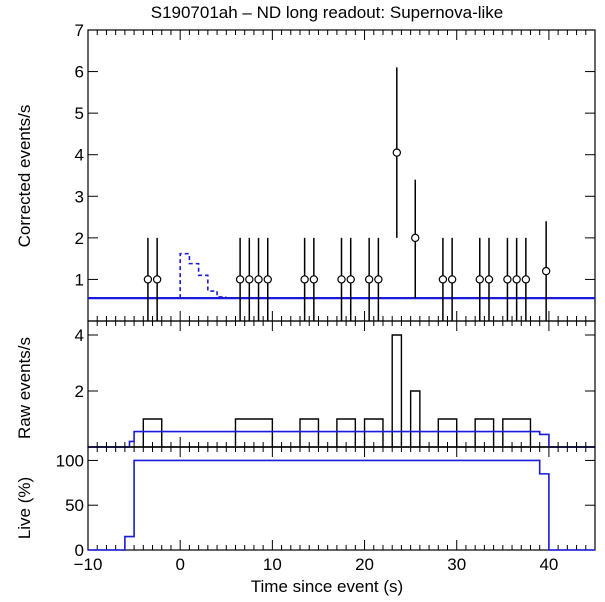  What do you see at coordinates (327, 586) in the screenshot?
I see `x-axis-label: Time since event (s)` at bounding box center [327, 586].